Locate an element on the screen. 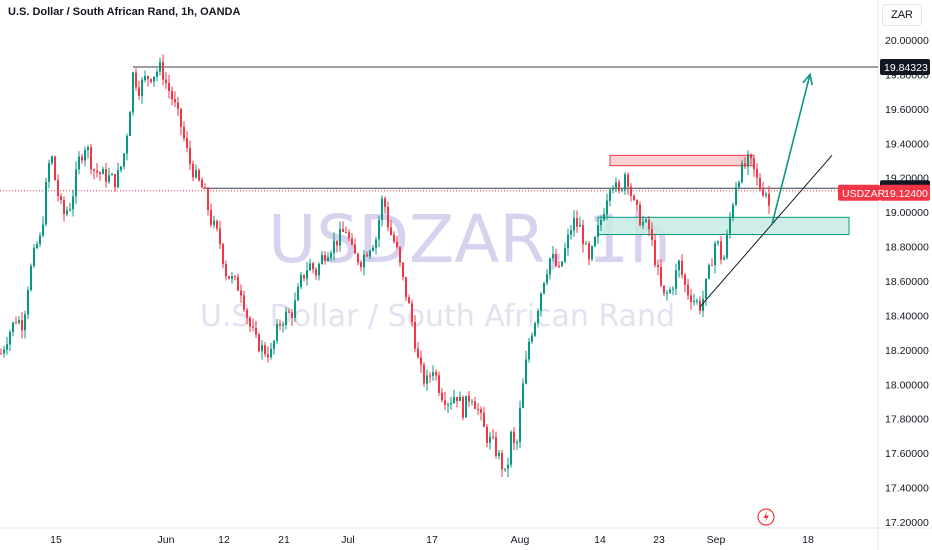 This screenshot has height=550, width=932. y-tick-label: 18.40000 is located at coordinates (907, 316).